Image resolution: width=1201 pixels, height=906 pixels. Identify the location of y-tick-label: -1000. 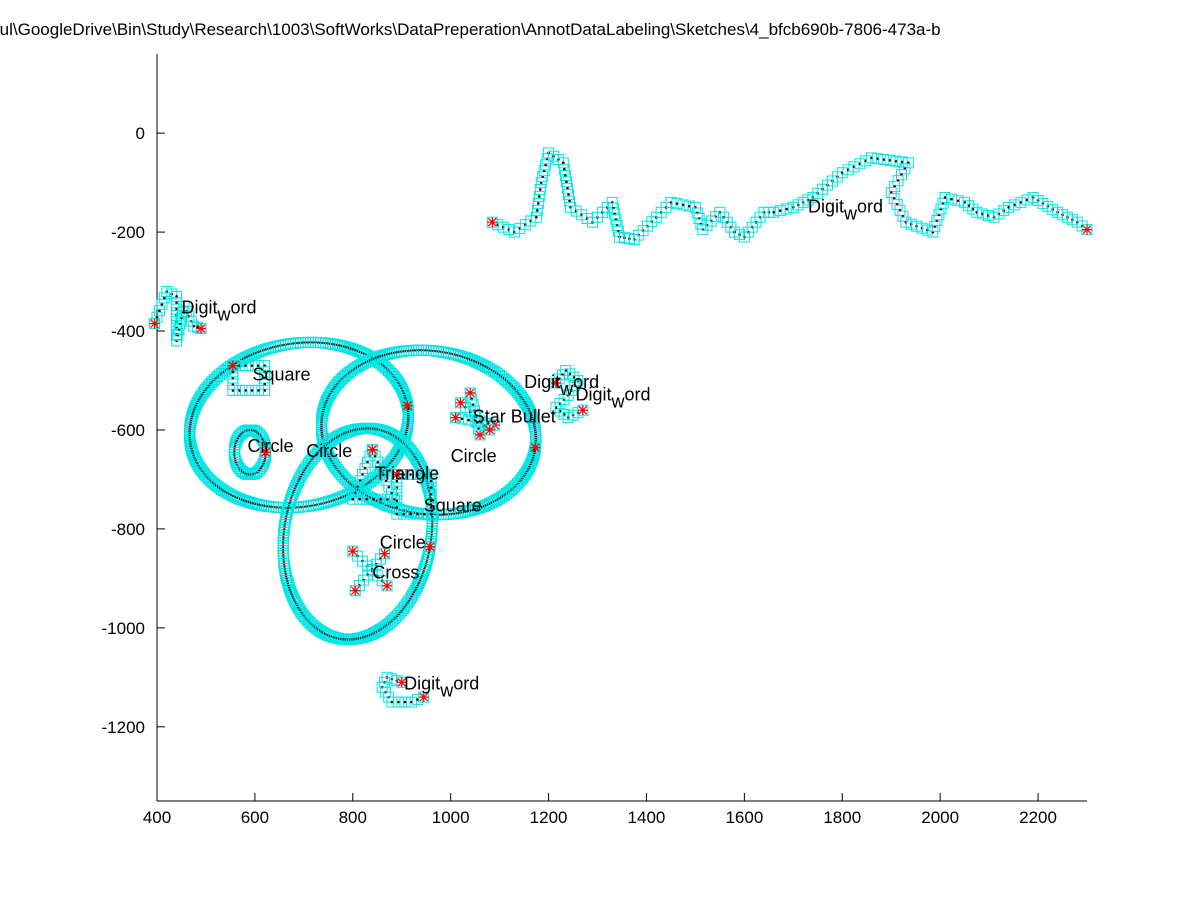
(123, 628).